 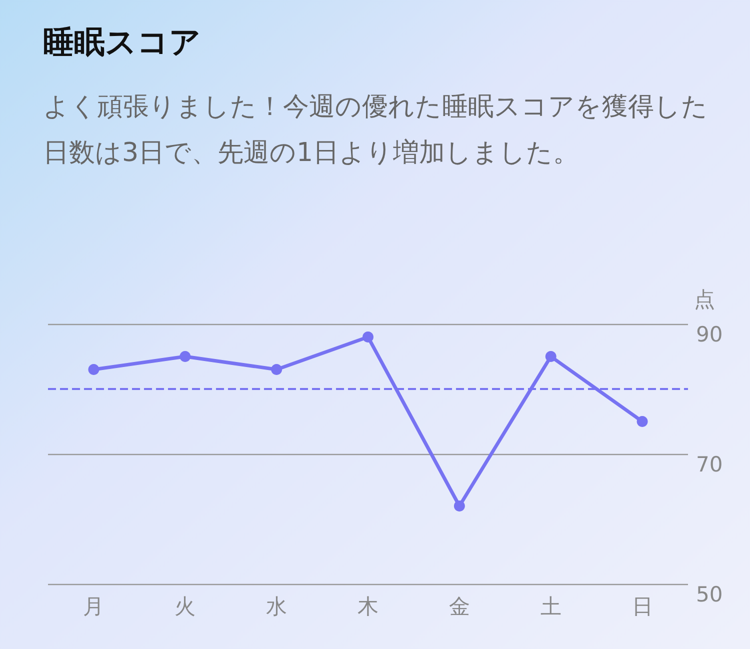 What do you see at coordinates (459, 606) in the screenshot?
I see `x-tick-label: 金` at bounding box center [459, 606].